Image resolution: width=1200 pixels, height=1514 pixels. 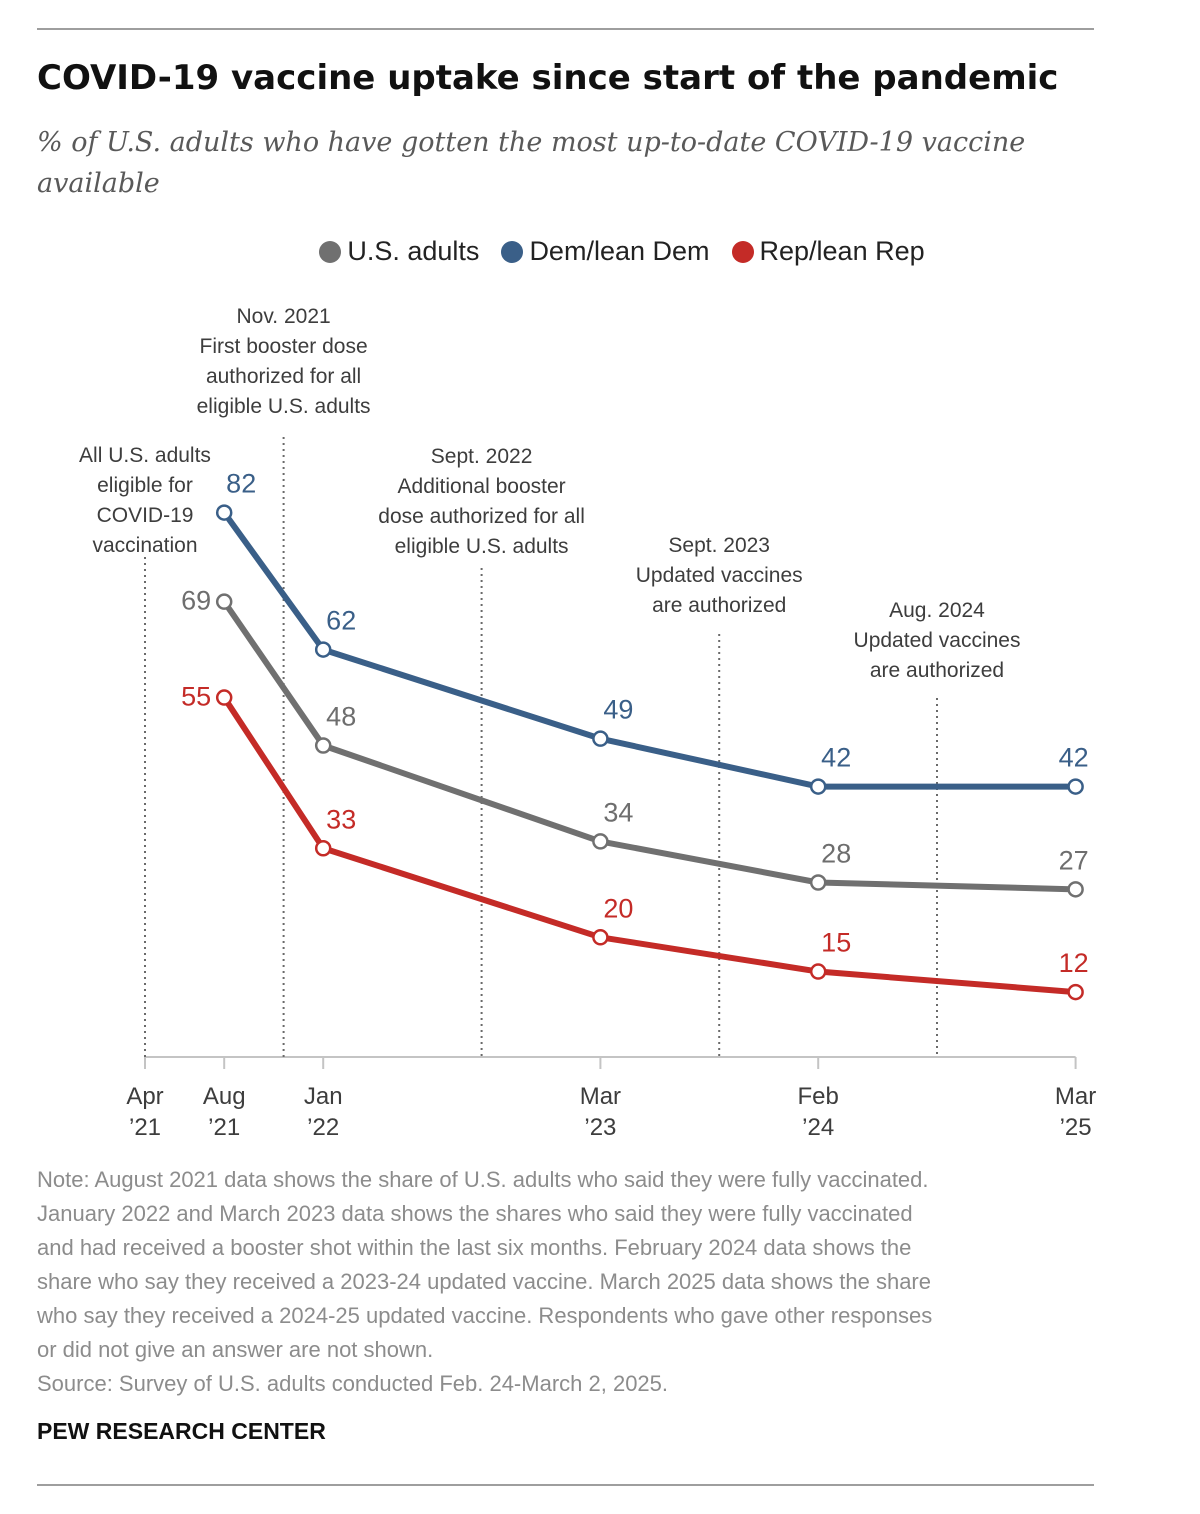 I want to click on event-annotation-line: Sept. 2023, so click(x=719, y=545).